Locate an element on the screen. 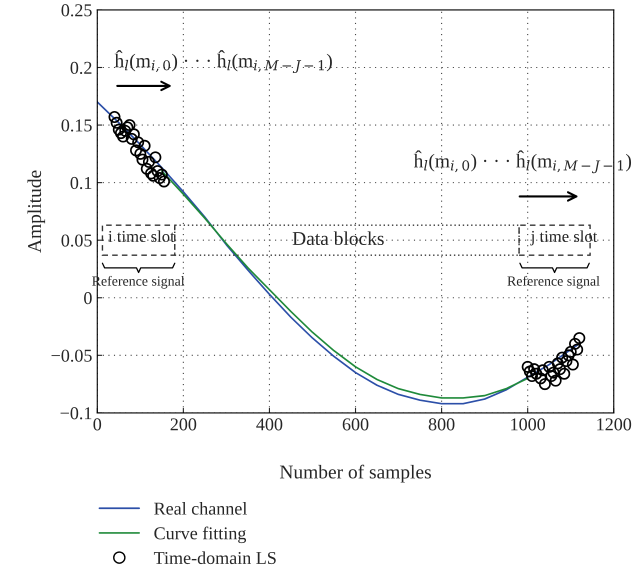 The width and height of the screenshot is (640, 584). annotation: Reference signal is located at coordinates (553, 282).